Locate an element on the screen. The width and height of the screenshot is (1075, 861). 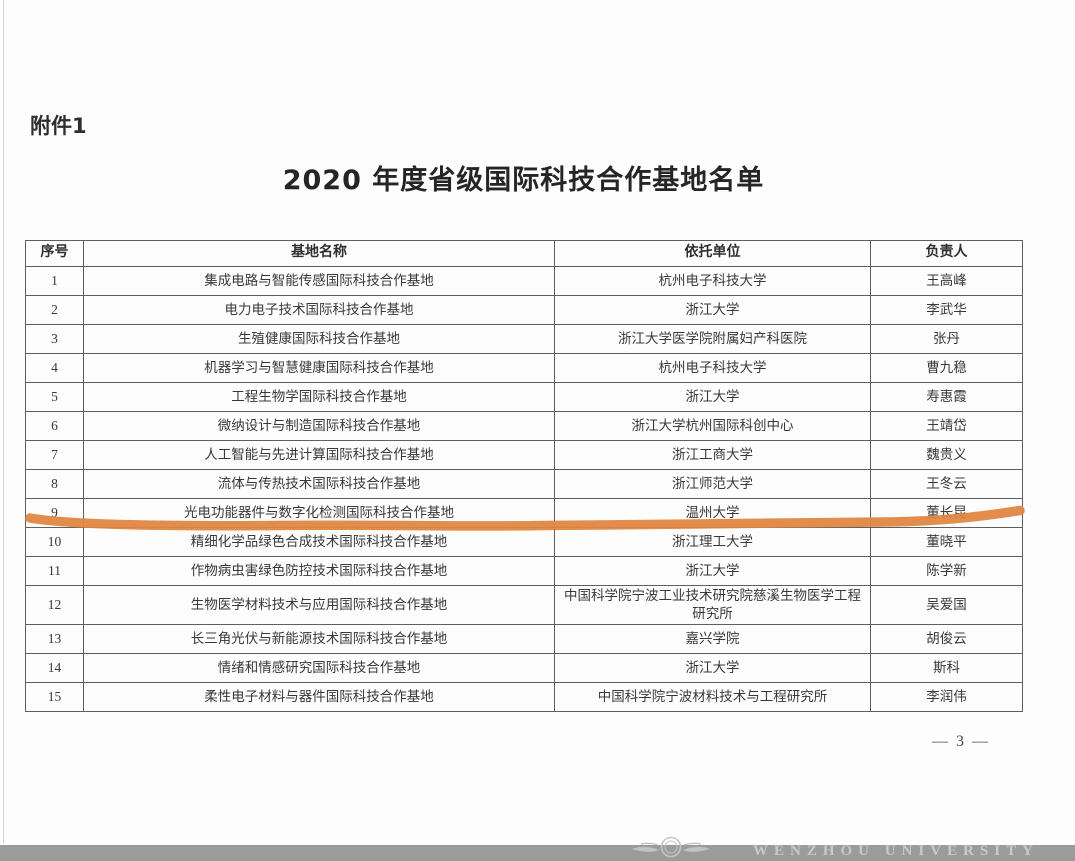
table-header-row: 序号 基地名称 依托单位 负责人 is located at coordinates (524, 253).